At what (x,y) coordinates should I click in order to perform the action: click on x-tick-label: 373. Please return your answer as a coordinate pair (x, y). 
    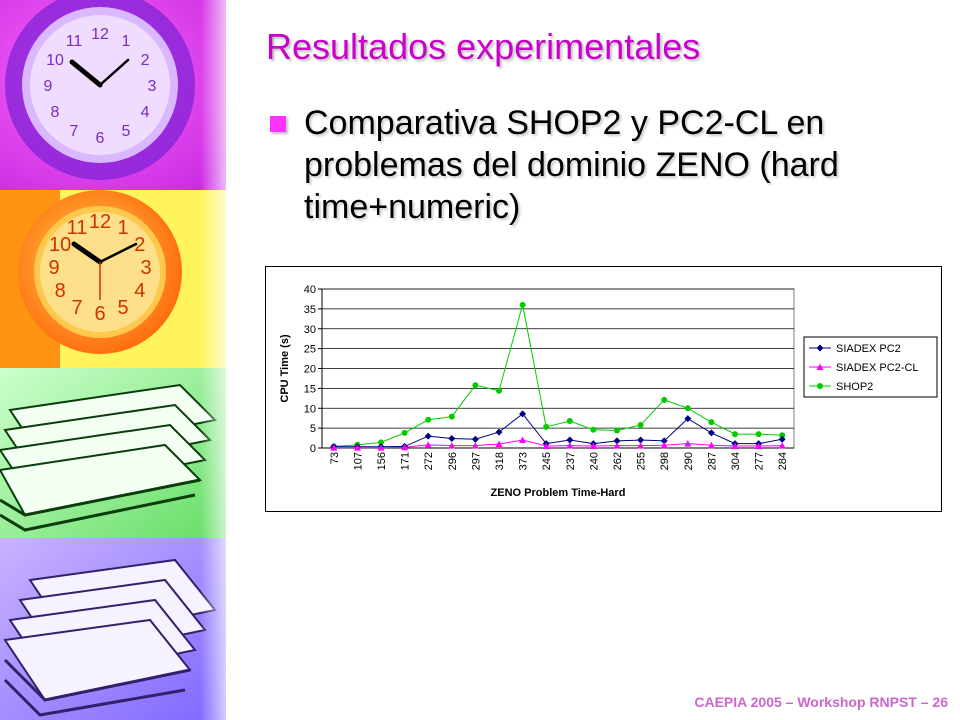
    Looking at the image, I should click on (524, 461).